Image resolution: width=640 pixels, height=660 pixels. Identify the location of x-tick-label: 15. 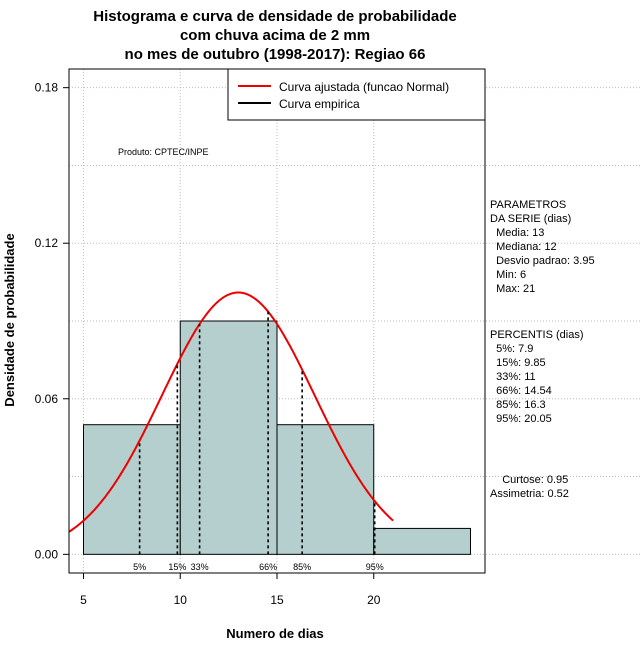
(277, 600).